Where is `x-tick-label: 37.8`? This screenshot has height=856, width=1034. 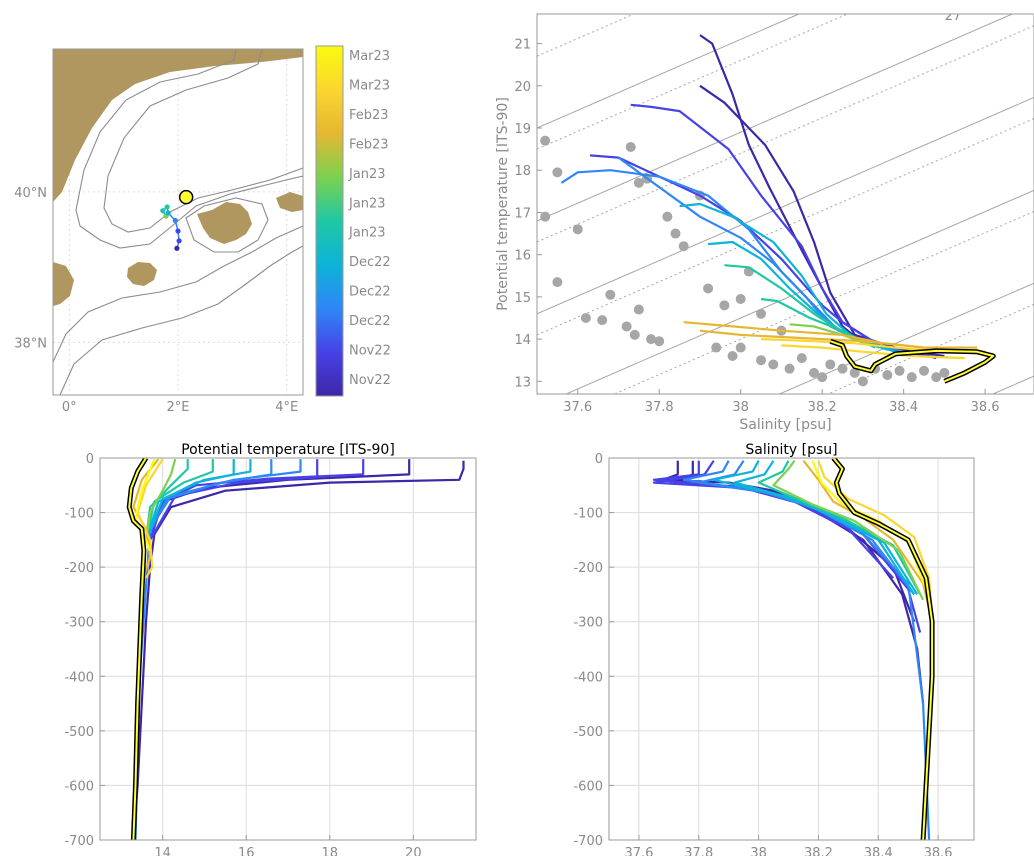 x-tick-label: 37.8 is located at coordinates (659, 407).